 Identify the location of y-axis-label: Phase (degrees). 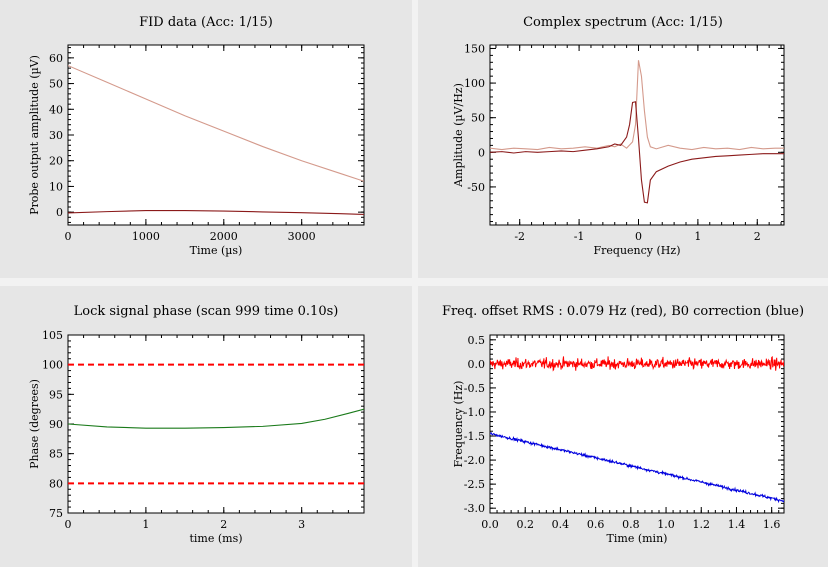
(34, 424).